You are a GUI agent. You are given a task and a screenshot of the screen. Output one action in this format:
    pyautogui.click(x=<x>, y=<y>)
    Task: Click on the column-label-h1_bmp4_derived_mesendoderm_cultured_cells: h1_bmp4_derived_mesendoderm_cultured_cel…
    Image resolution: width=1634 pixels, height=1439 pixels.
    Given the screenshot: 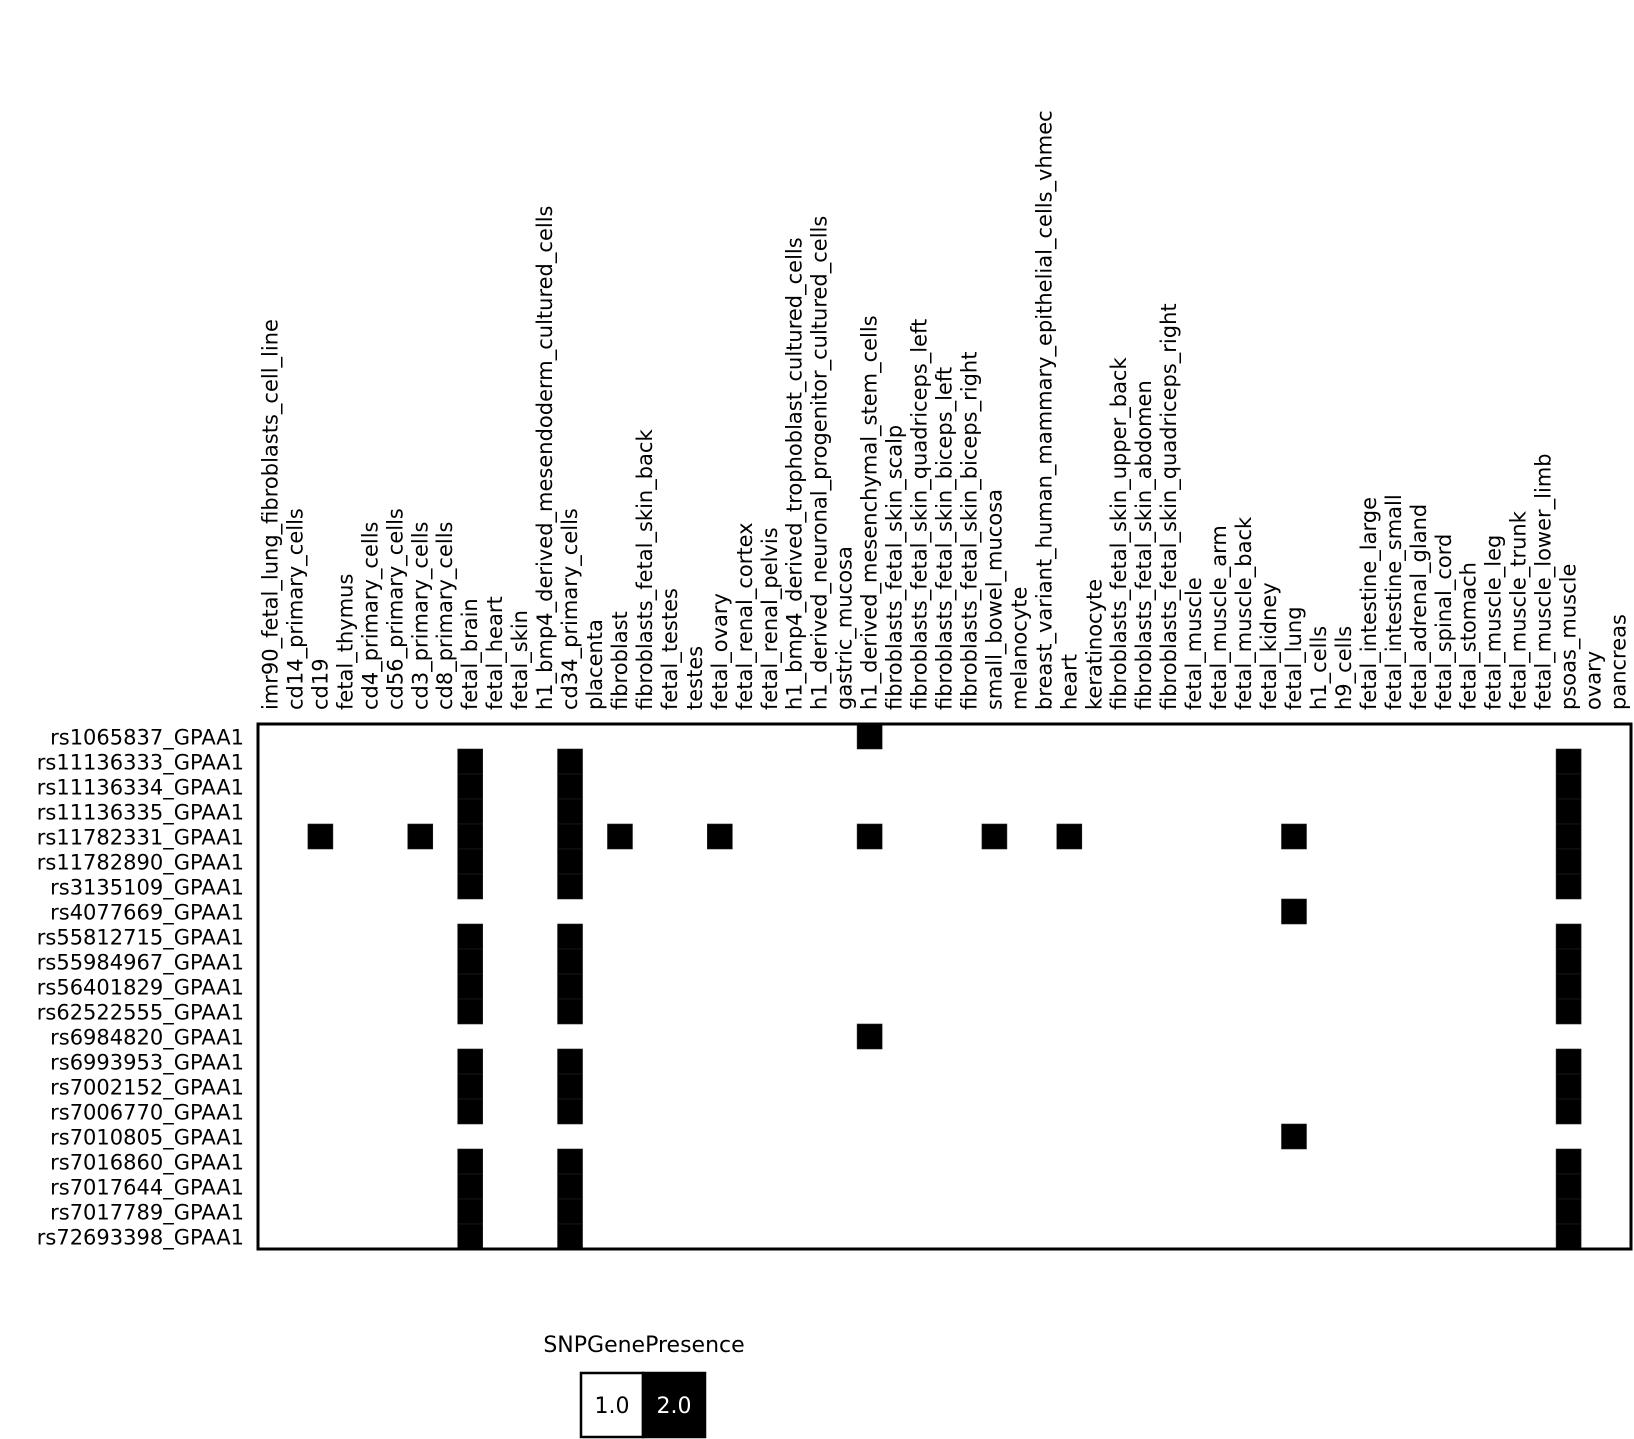 What is the action you would take?
    pyautogui.click(x=545, y=458)
    